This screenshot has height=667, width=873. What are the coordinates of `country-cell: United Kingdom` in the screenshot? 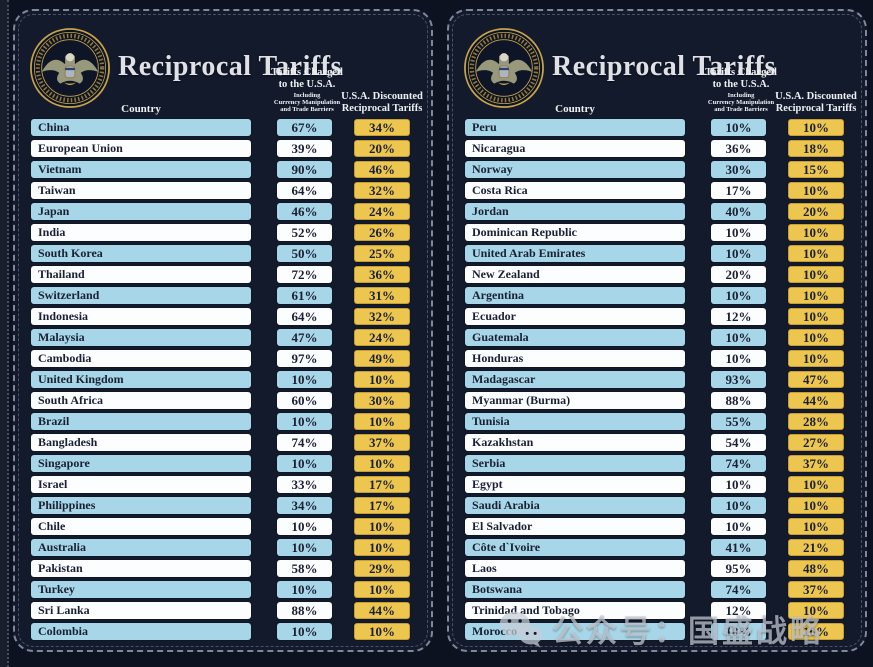 It's located at (141, 379).